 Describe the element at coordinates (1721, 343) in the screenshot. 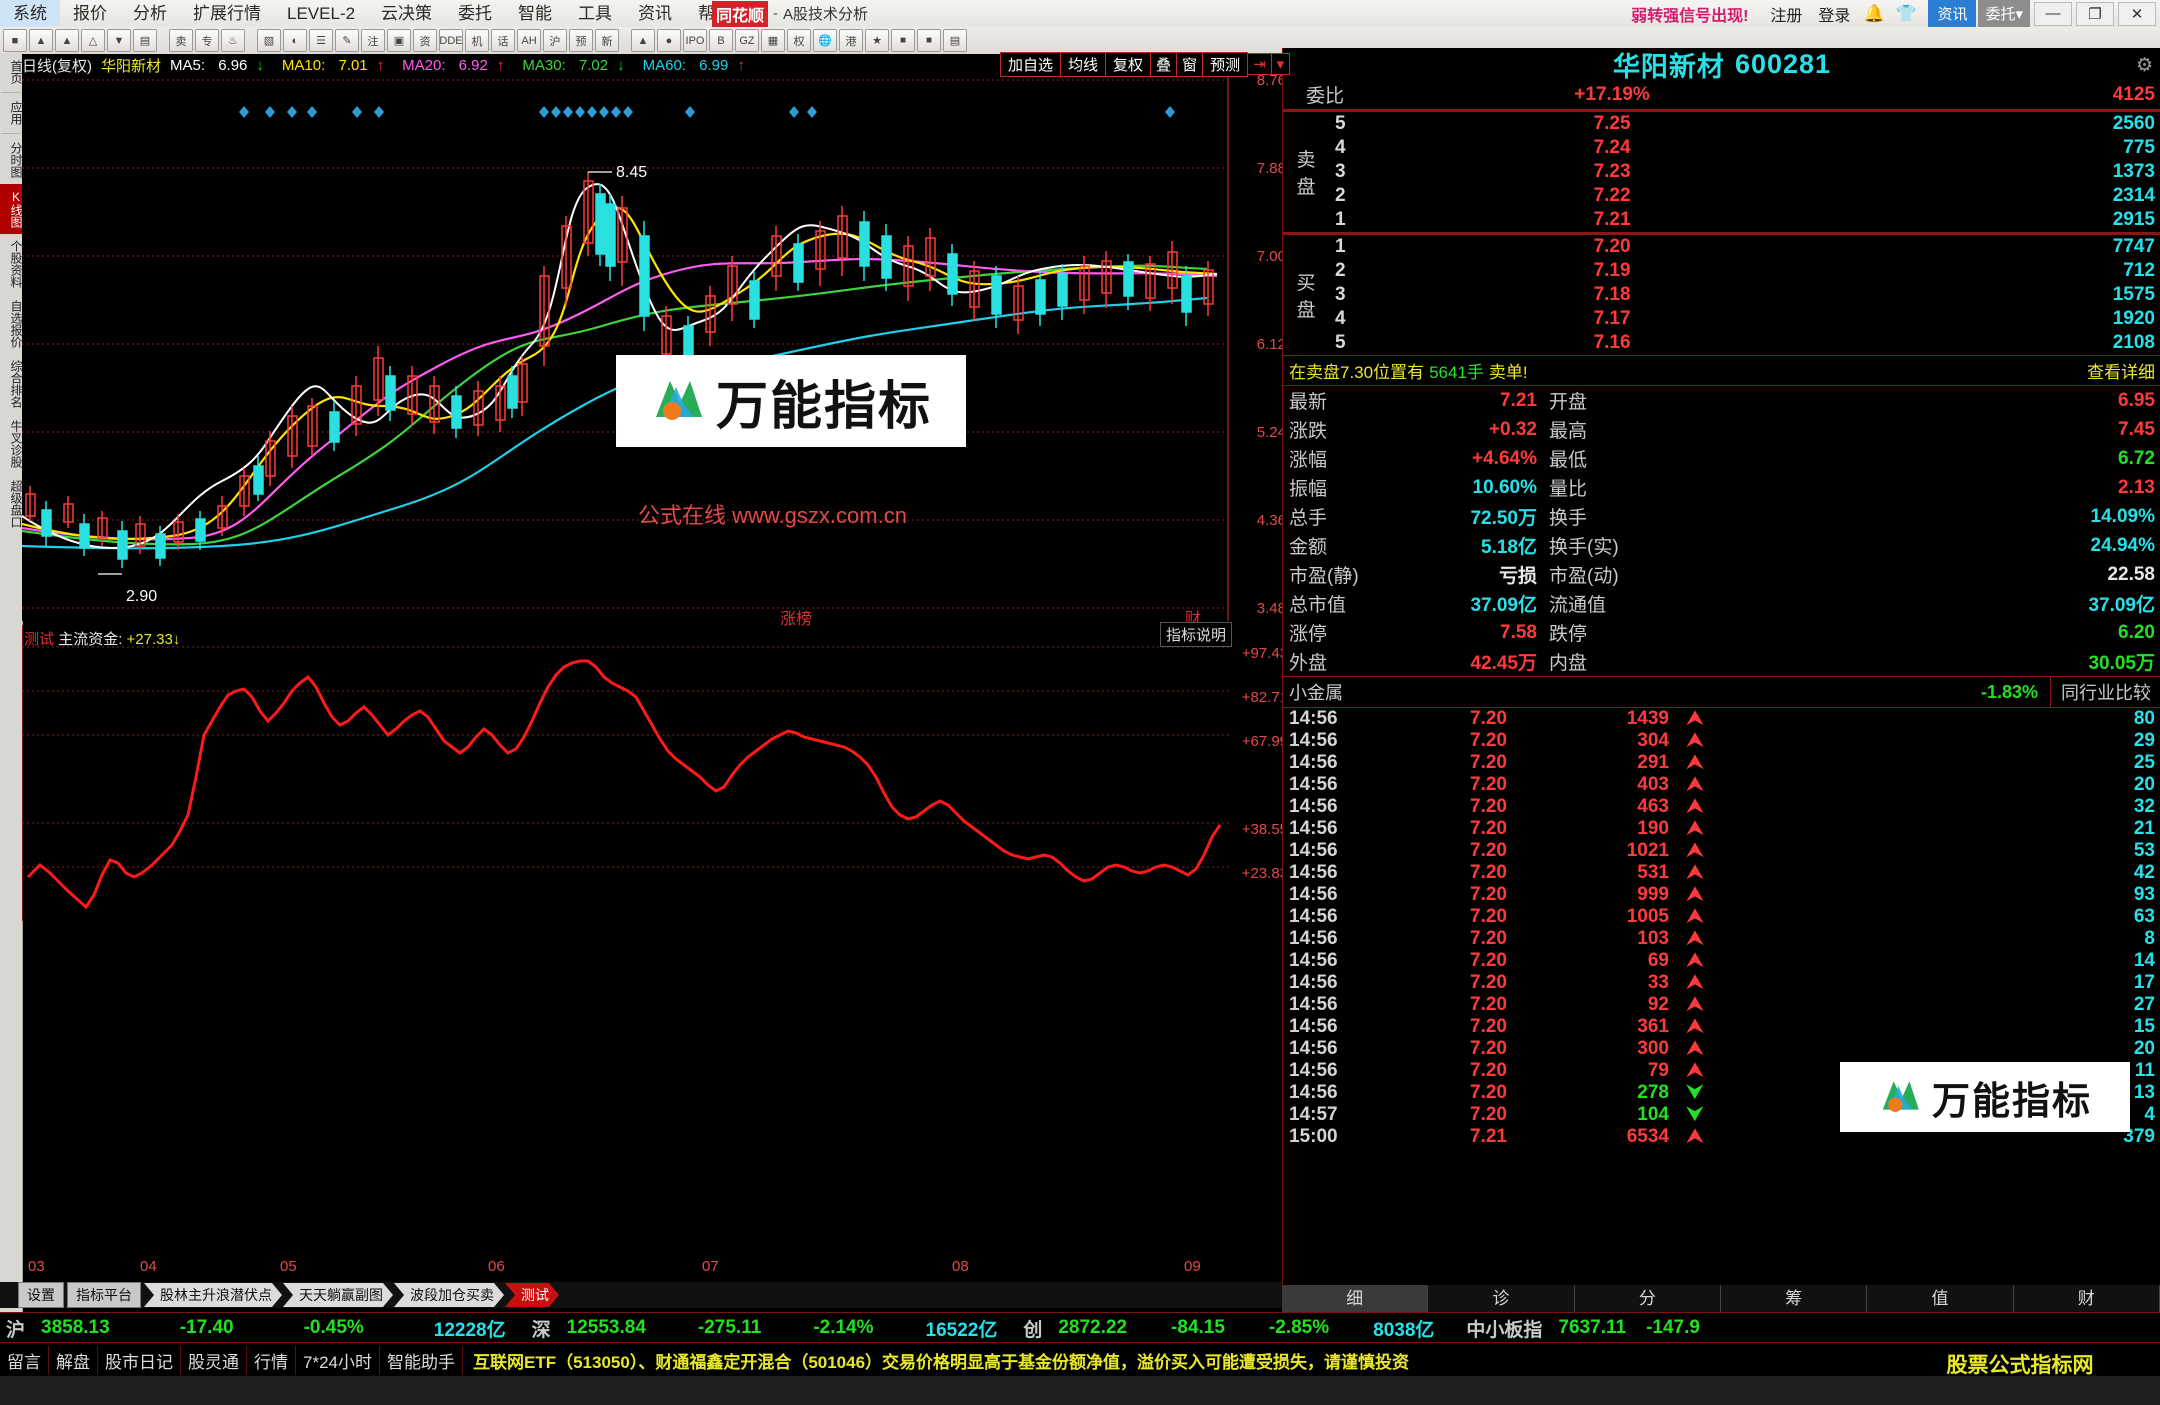

I see `buy-row-5: 5 7.16 2108` at that location.